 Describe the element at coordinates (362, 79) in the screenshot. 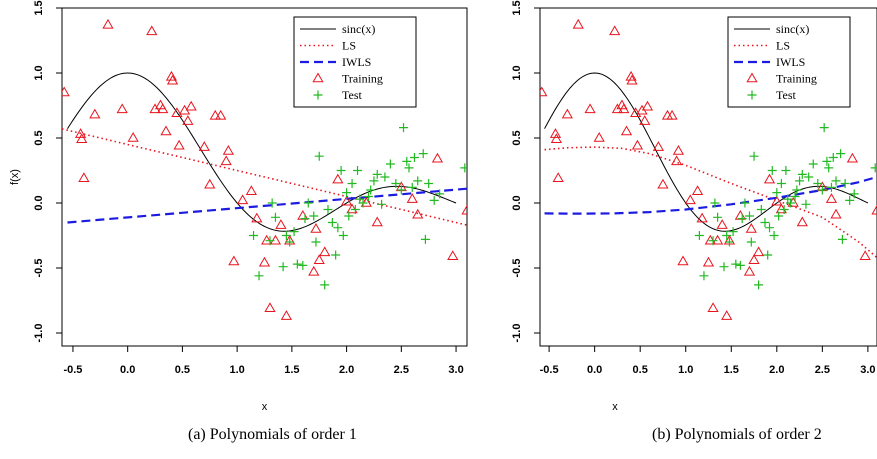

I see `legend-label: Training` at that location.